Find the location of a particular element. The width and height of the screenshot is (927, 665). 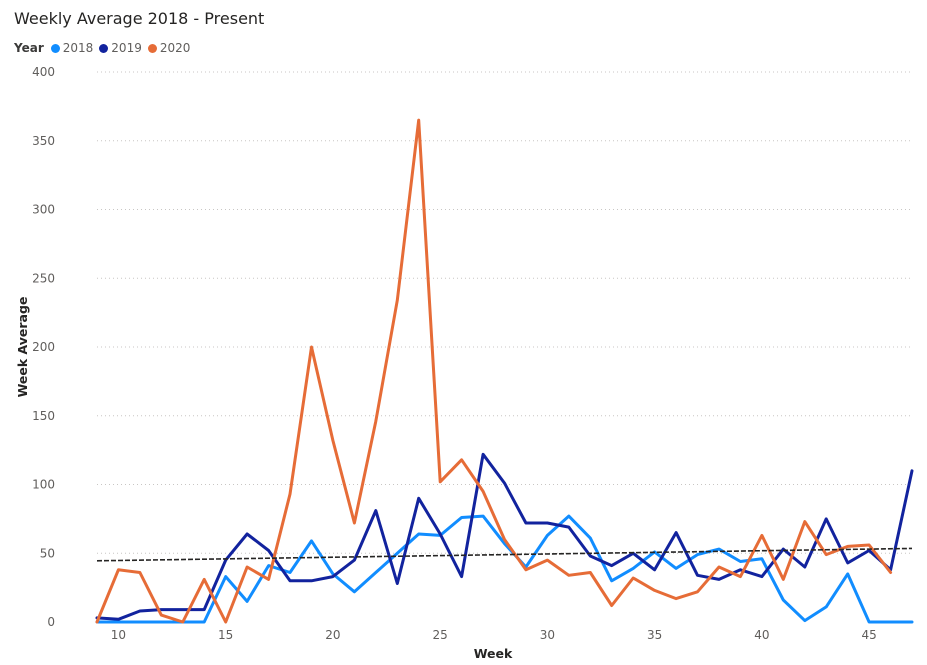

legend-label-2018: 2018 is located at coordinates (78, 48).